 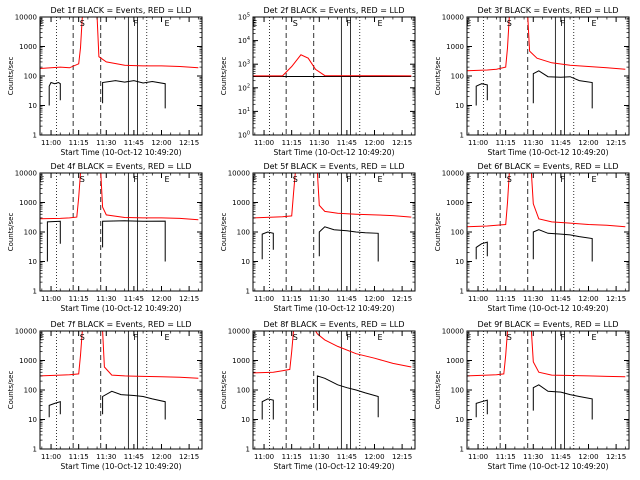 What do you see at coordinates (244, 111) in the screenshot?
I see `y-tick-label: 10¹` at bounding box center [244, 111].